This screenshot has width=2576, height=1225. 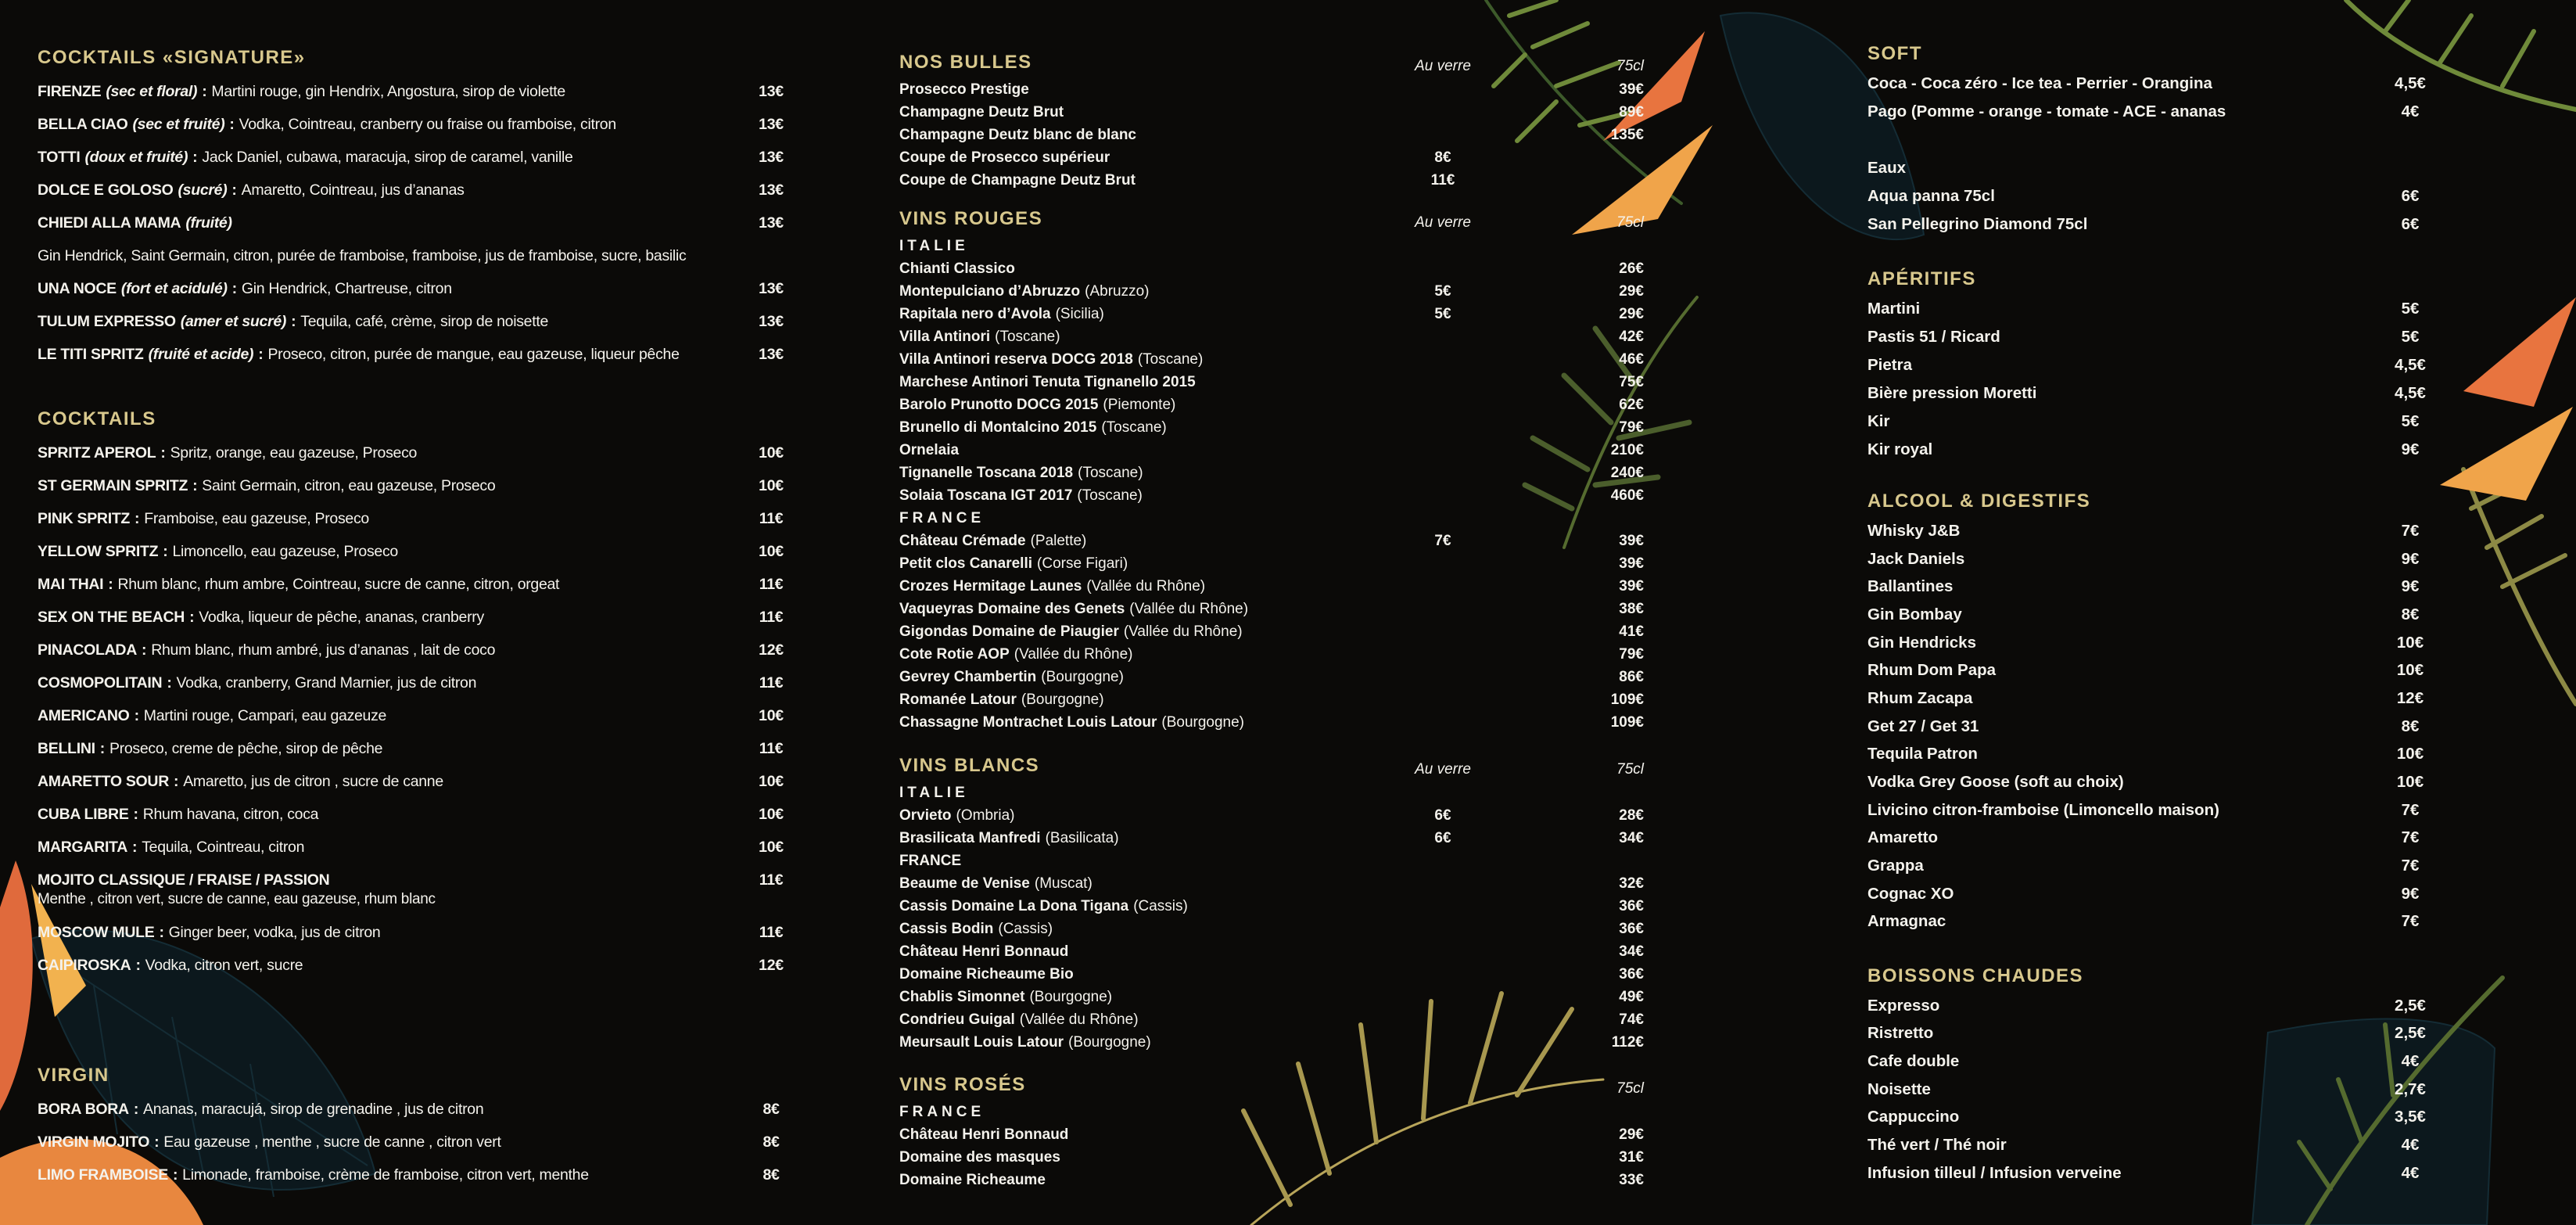 I want to click on menu-item: Cappuccino 3,5€, so click(x=2156, y=1118).